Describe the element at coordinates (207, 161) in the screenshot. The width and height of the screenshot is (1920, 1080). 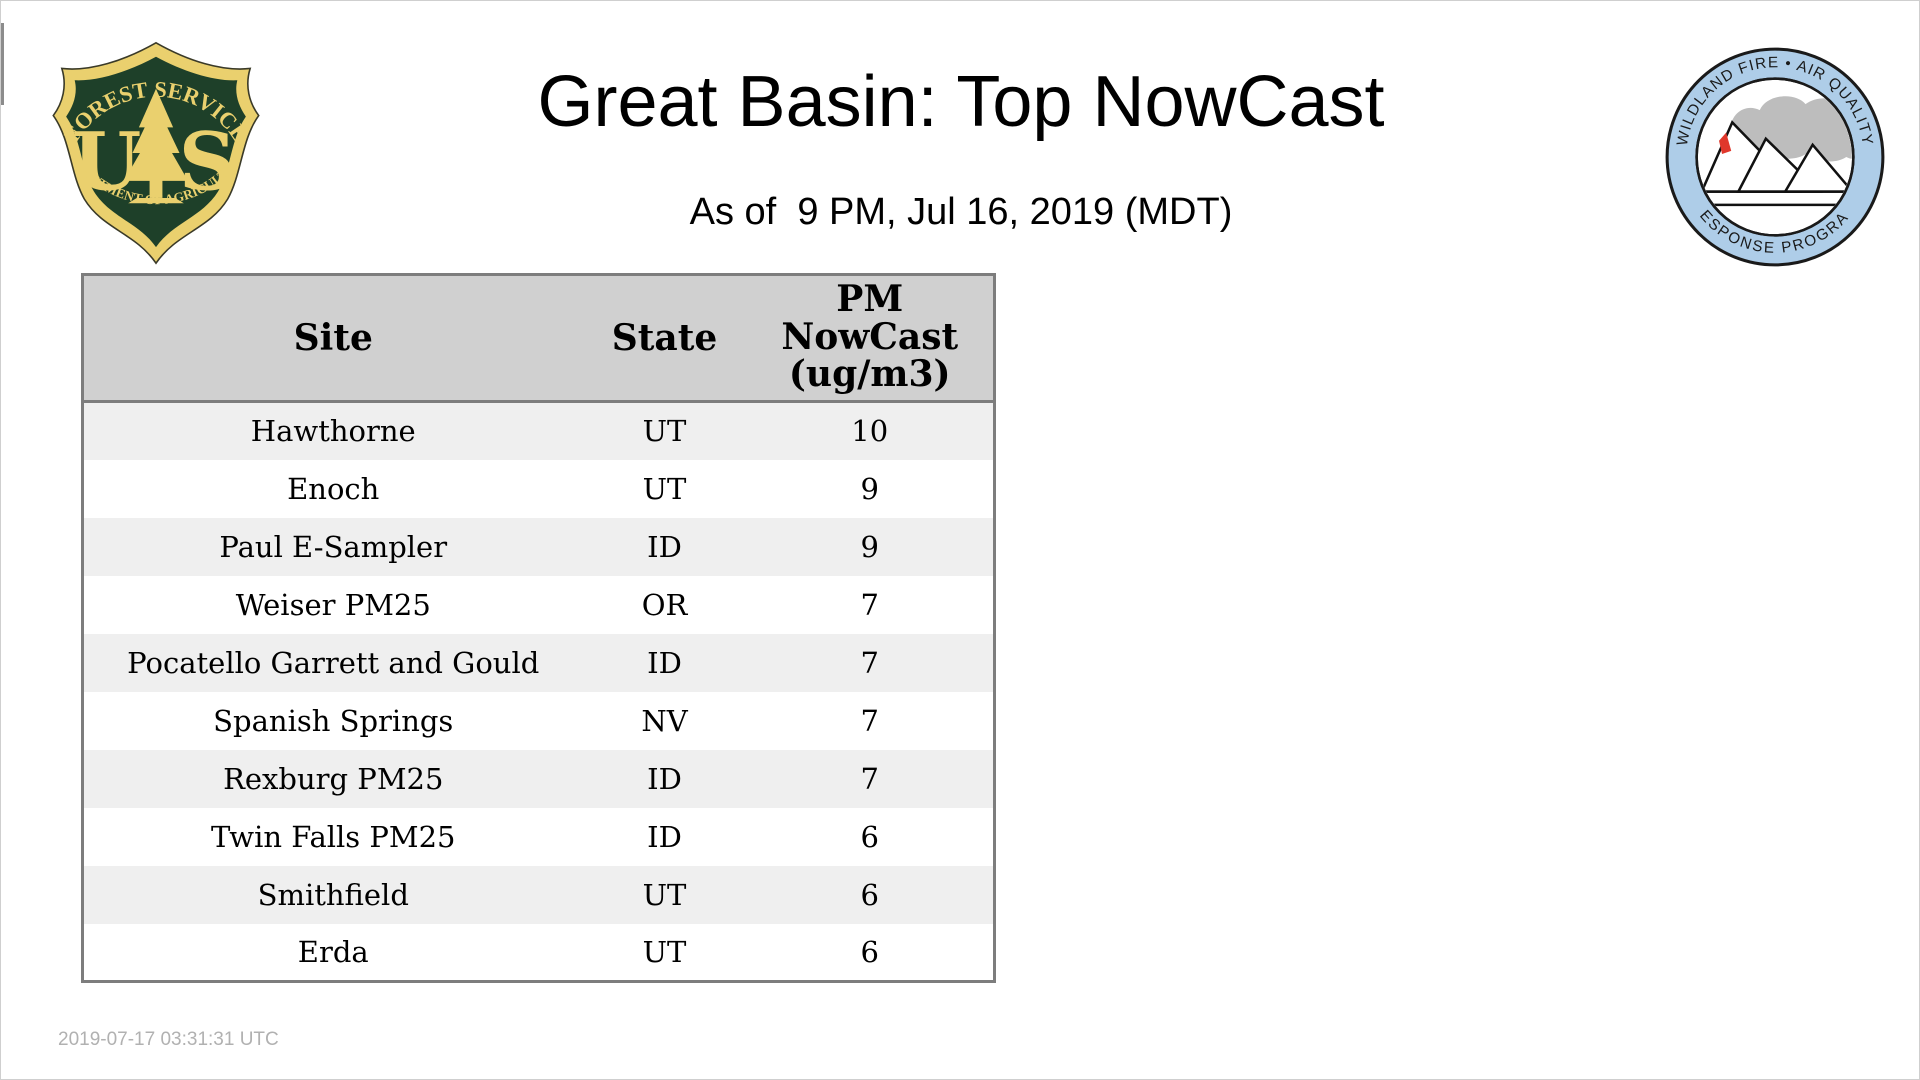
I see `shield-letter-s: S` at that location.